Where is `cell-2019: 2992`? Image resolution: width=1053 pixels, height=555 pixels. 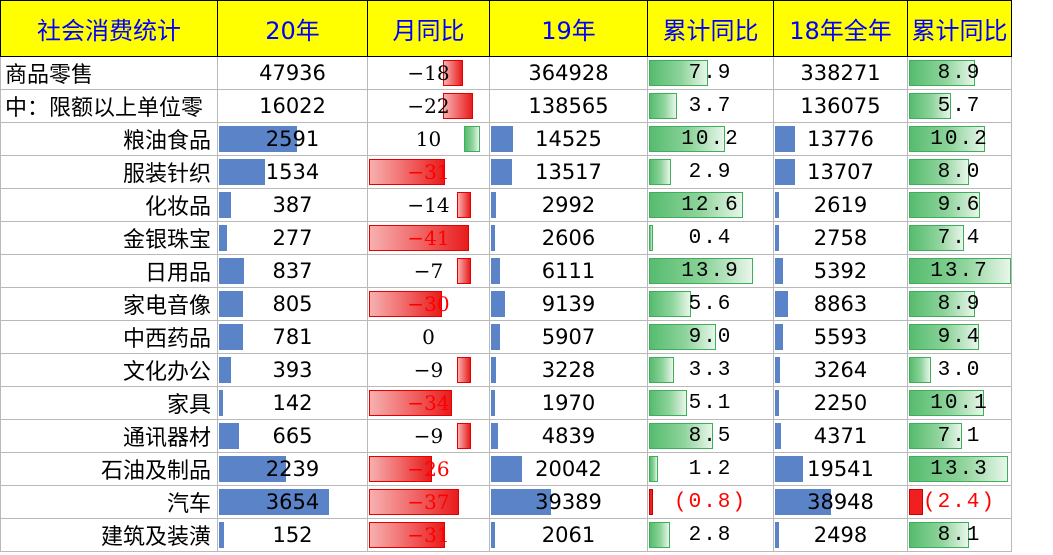 cell-2019: 2992 is located at coordinates (568, 205).